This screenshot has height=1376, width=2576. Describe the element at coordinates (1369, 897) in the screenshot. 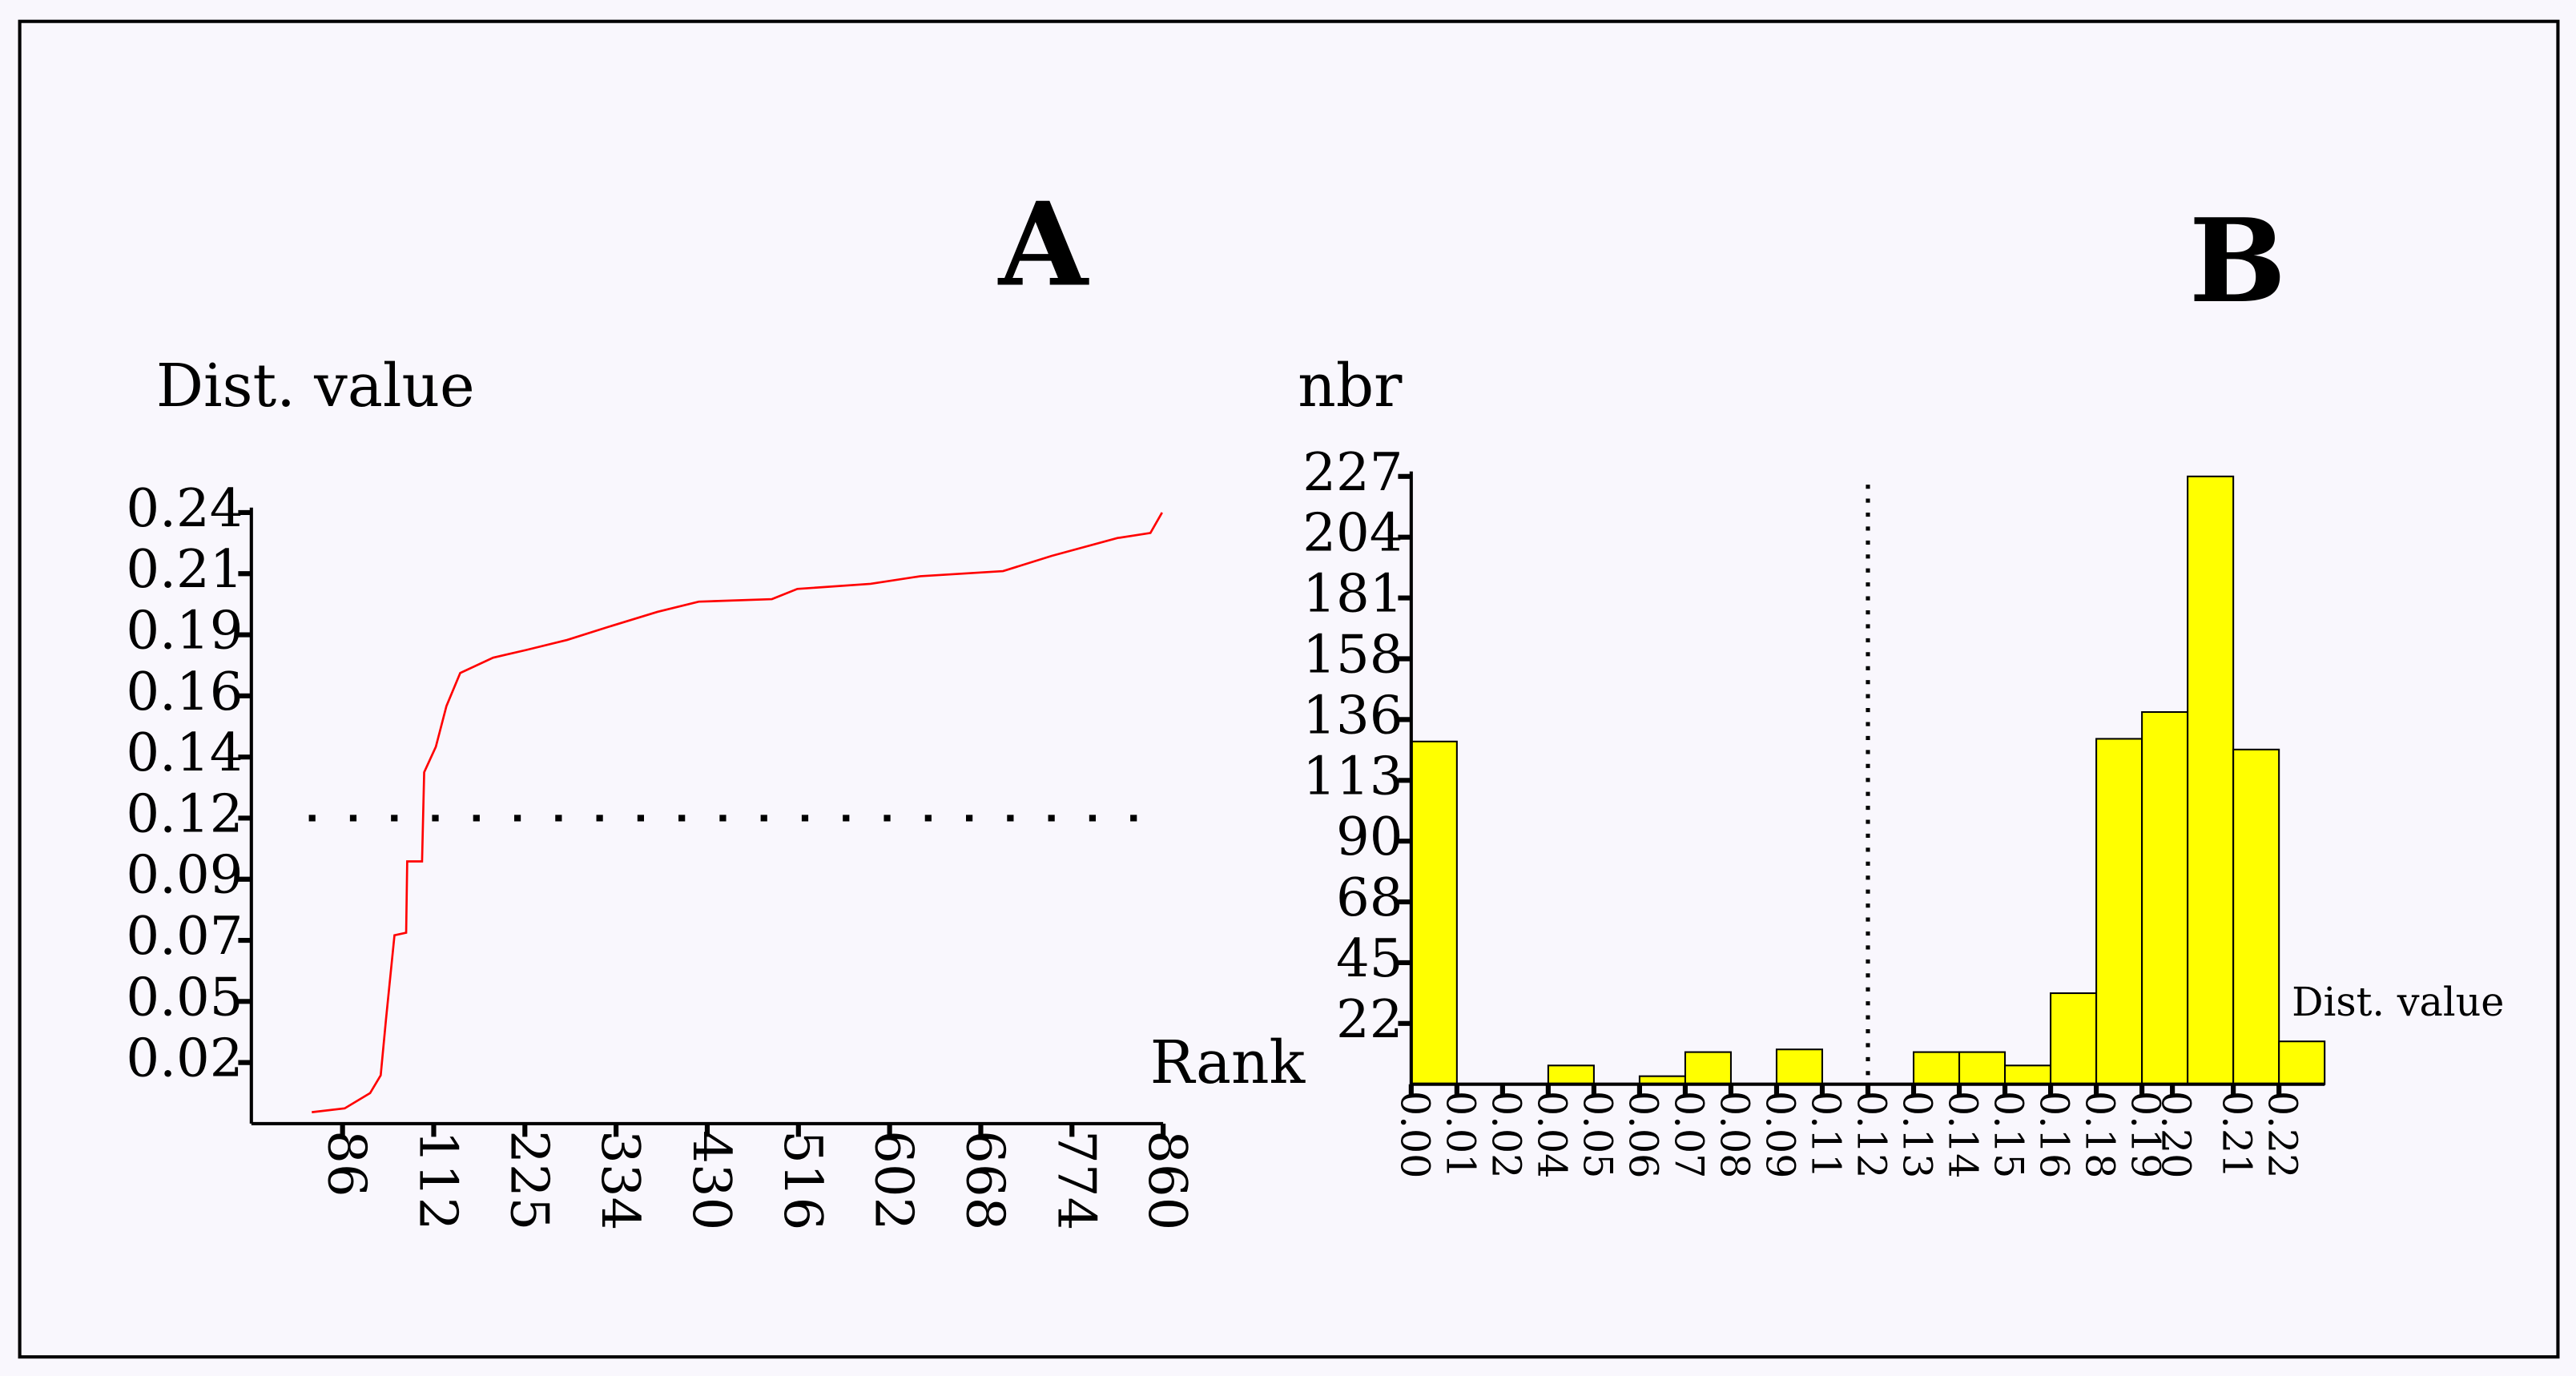

I see `y-tick-label: 68` at that location.